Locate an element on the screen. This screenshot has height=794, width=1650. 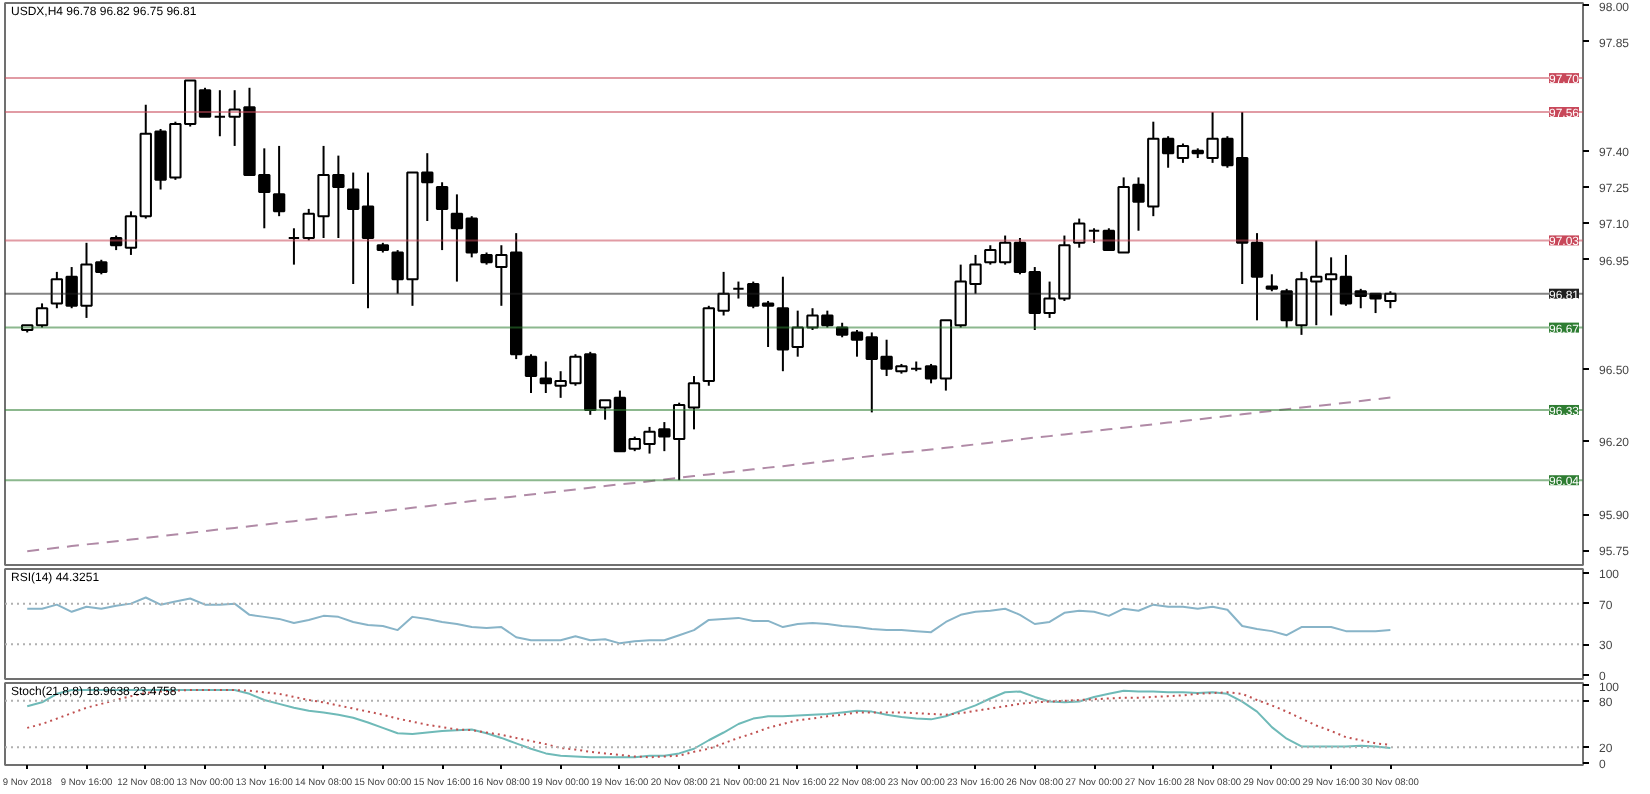
line-series is located at coordinates (709, 620).